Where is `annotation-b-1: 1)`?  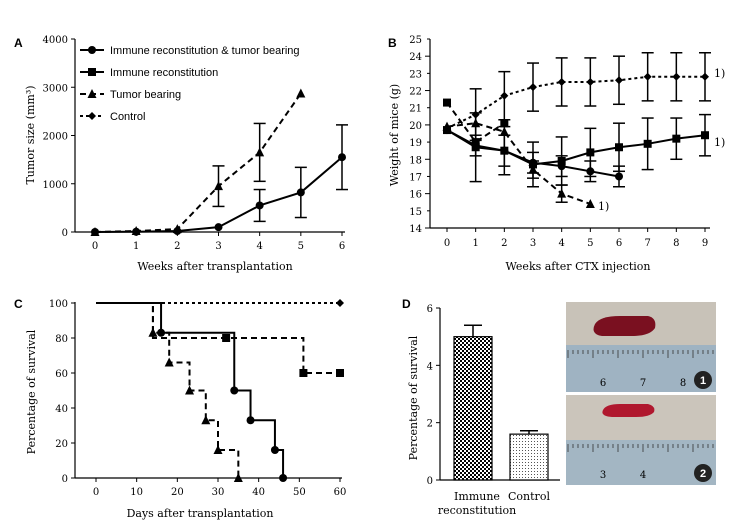
annotation-b-1: 1) is located at coordinates (719, 73).